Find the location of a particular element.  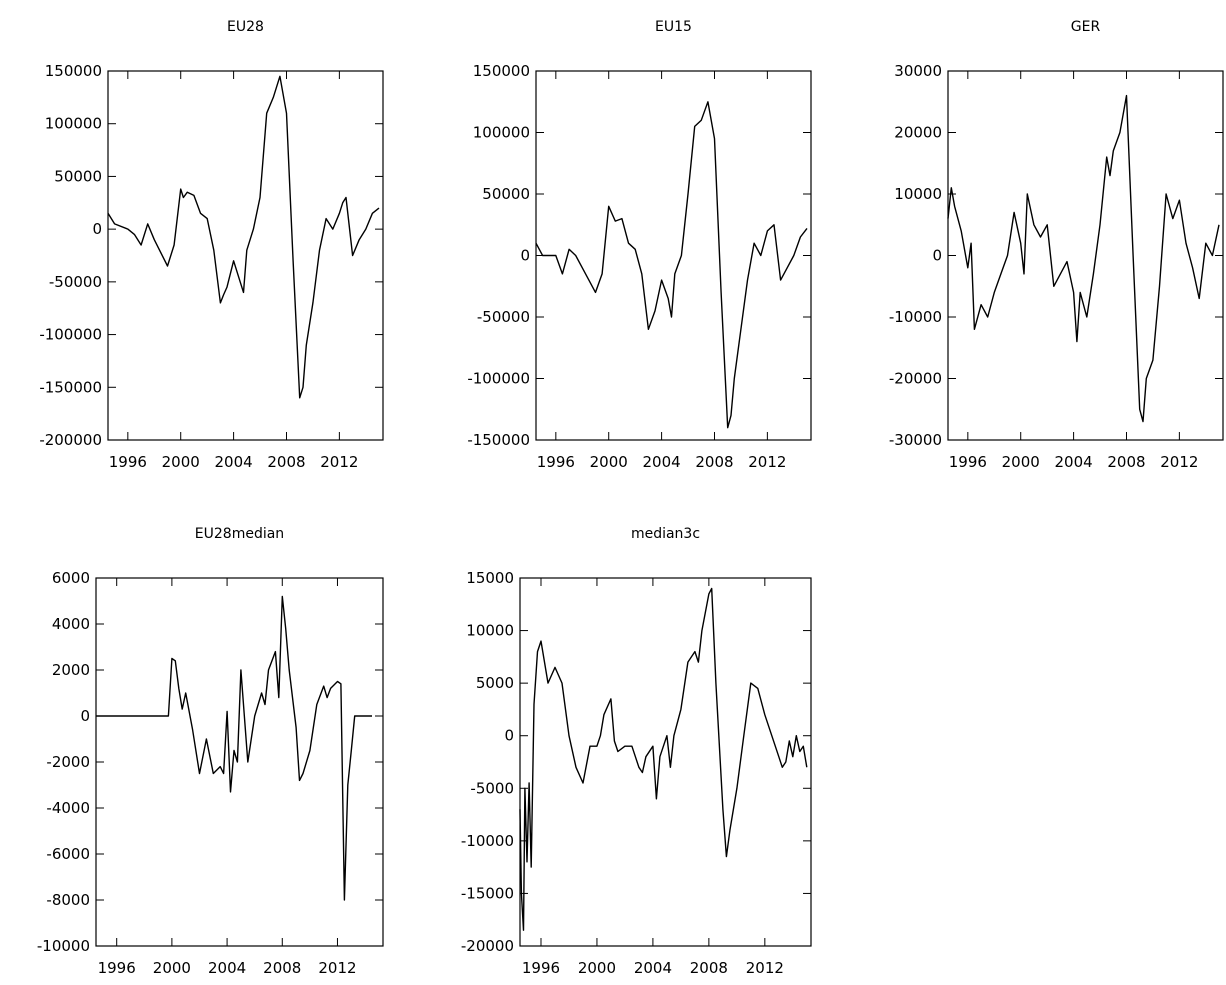

y-tick-label: 6000 is located at coordinates (71, 578).